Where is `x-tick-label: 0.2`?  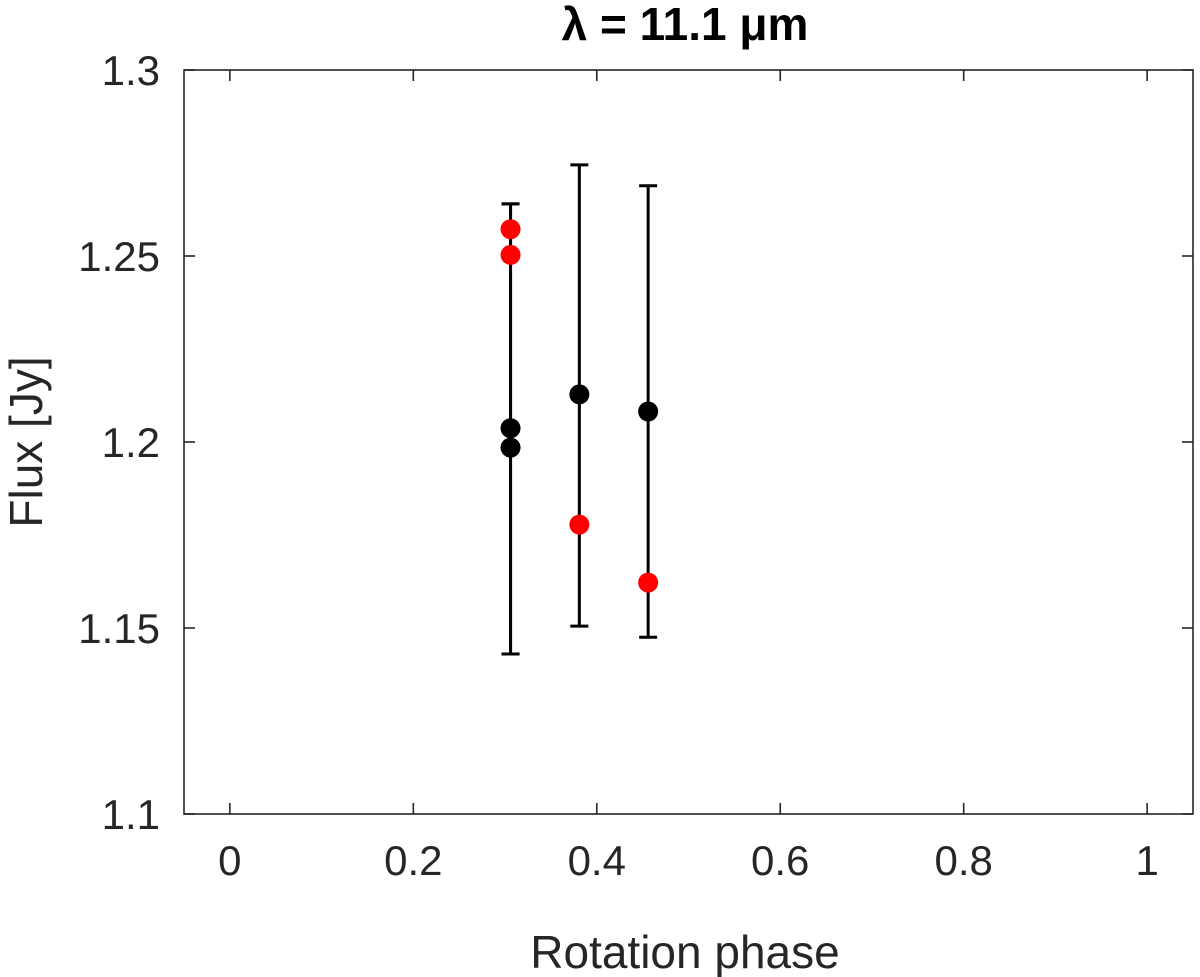
x-tick-label: 0.2 is located at coordinates (413, 860).